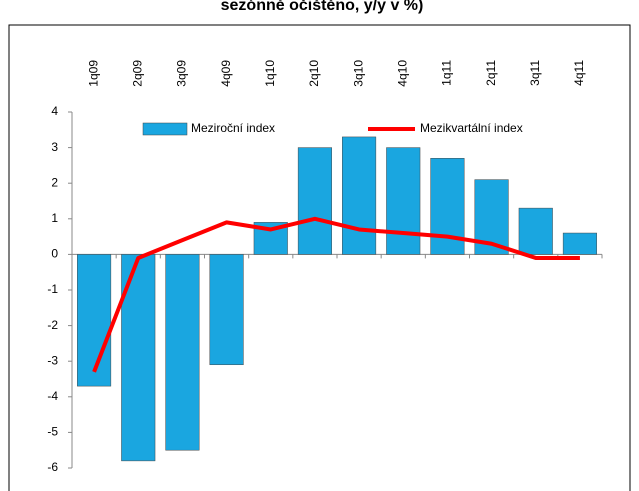 This screenshot has height=491, width=639. What do you see at coordinates (54, 254) in the screenshot?
I see `y-tick-label: 0` at bounding box center [54, 254].